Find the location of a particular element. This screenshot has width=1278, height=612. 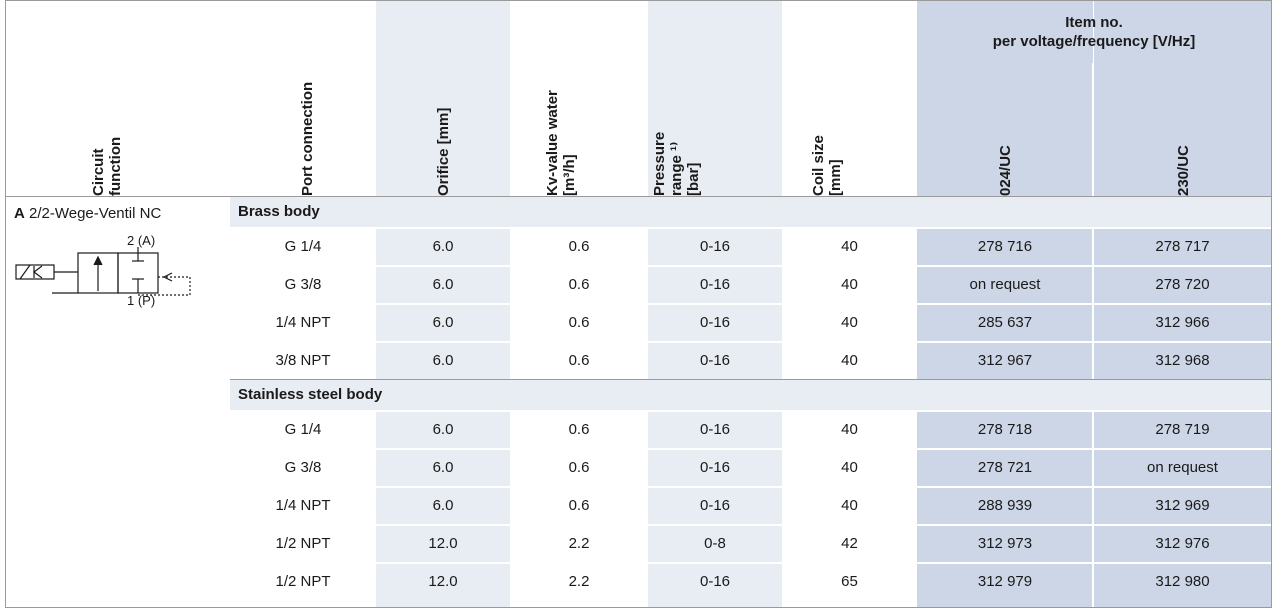

cell-item-230: 278 717 is located at coordinates (1182, 246).